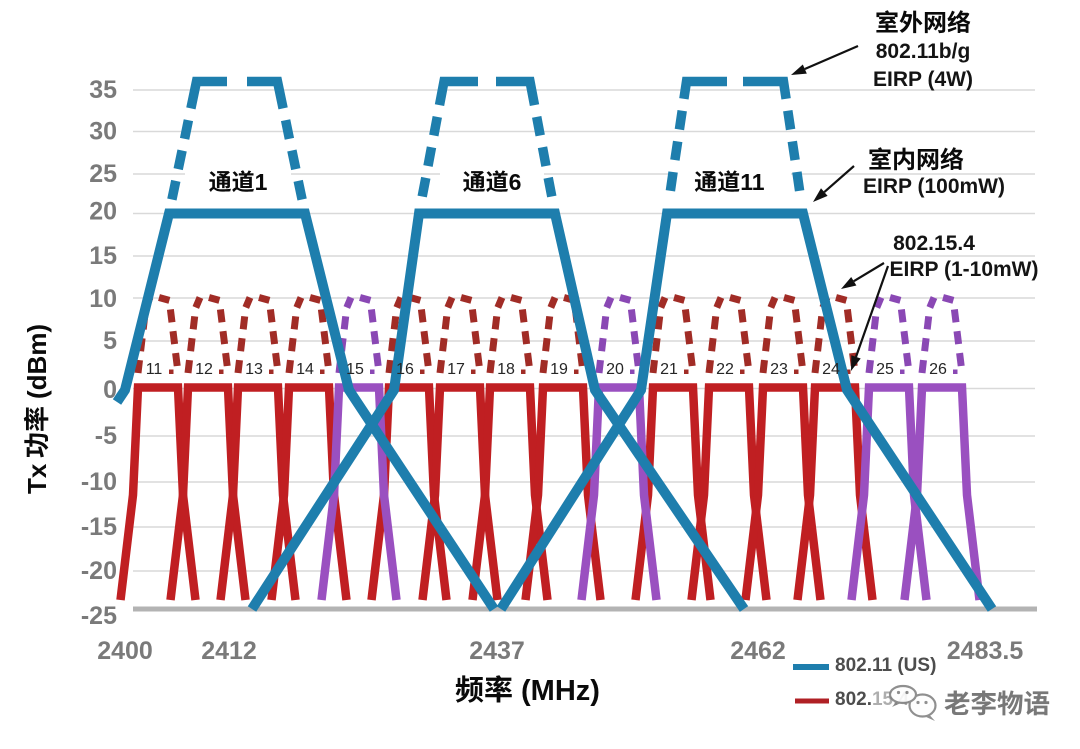  What do you see at coordinates (831, 369) in the screenshot?
I see `svg-text: 24` at bounding box center [831, 369].